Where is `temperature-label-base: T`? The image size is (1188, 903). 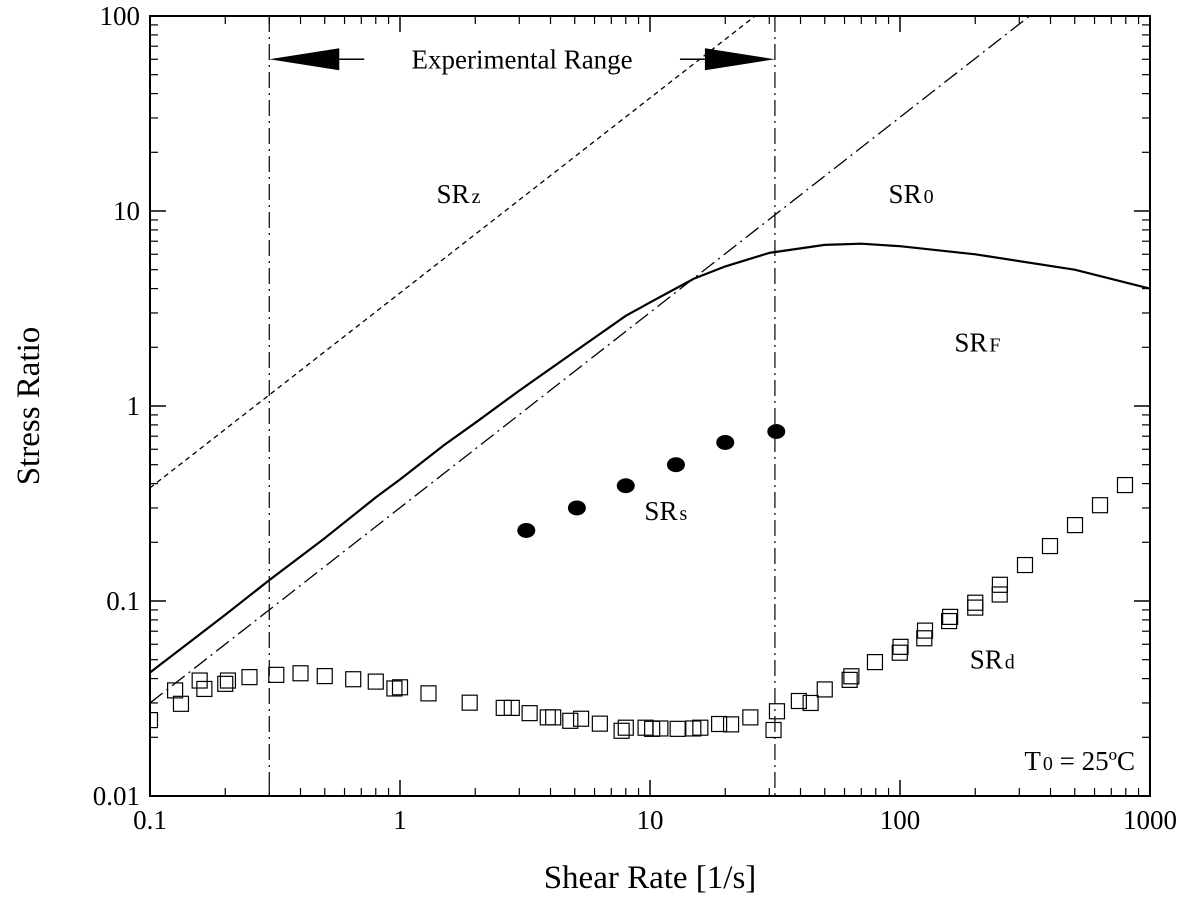
temperature-label-base: T is located at coordinates (1032, 761).